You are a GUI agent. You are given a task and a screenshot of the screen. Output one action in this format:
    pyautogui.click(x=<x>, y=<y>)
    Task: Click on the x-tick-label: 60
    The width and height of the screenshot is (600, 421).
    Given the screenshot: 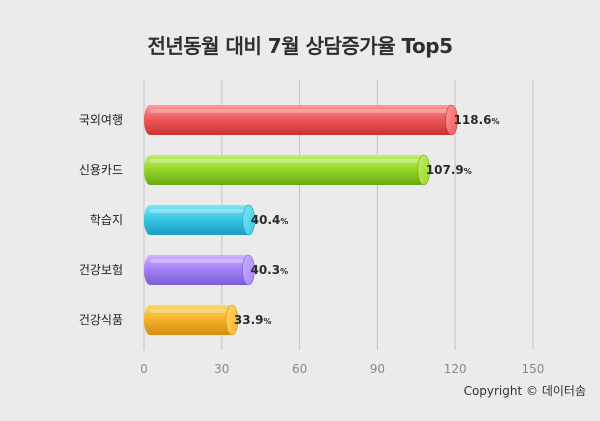 What is the action you would take?
    pyautogui.click(x=299, y=369)
    